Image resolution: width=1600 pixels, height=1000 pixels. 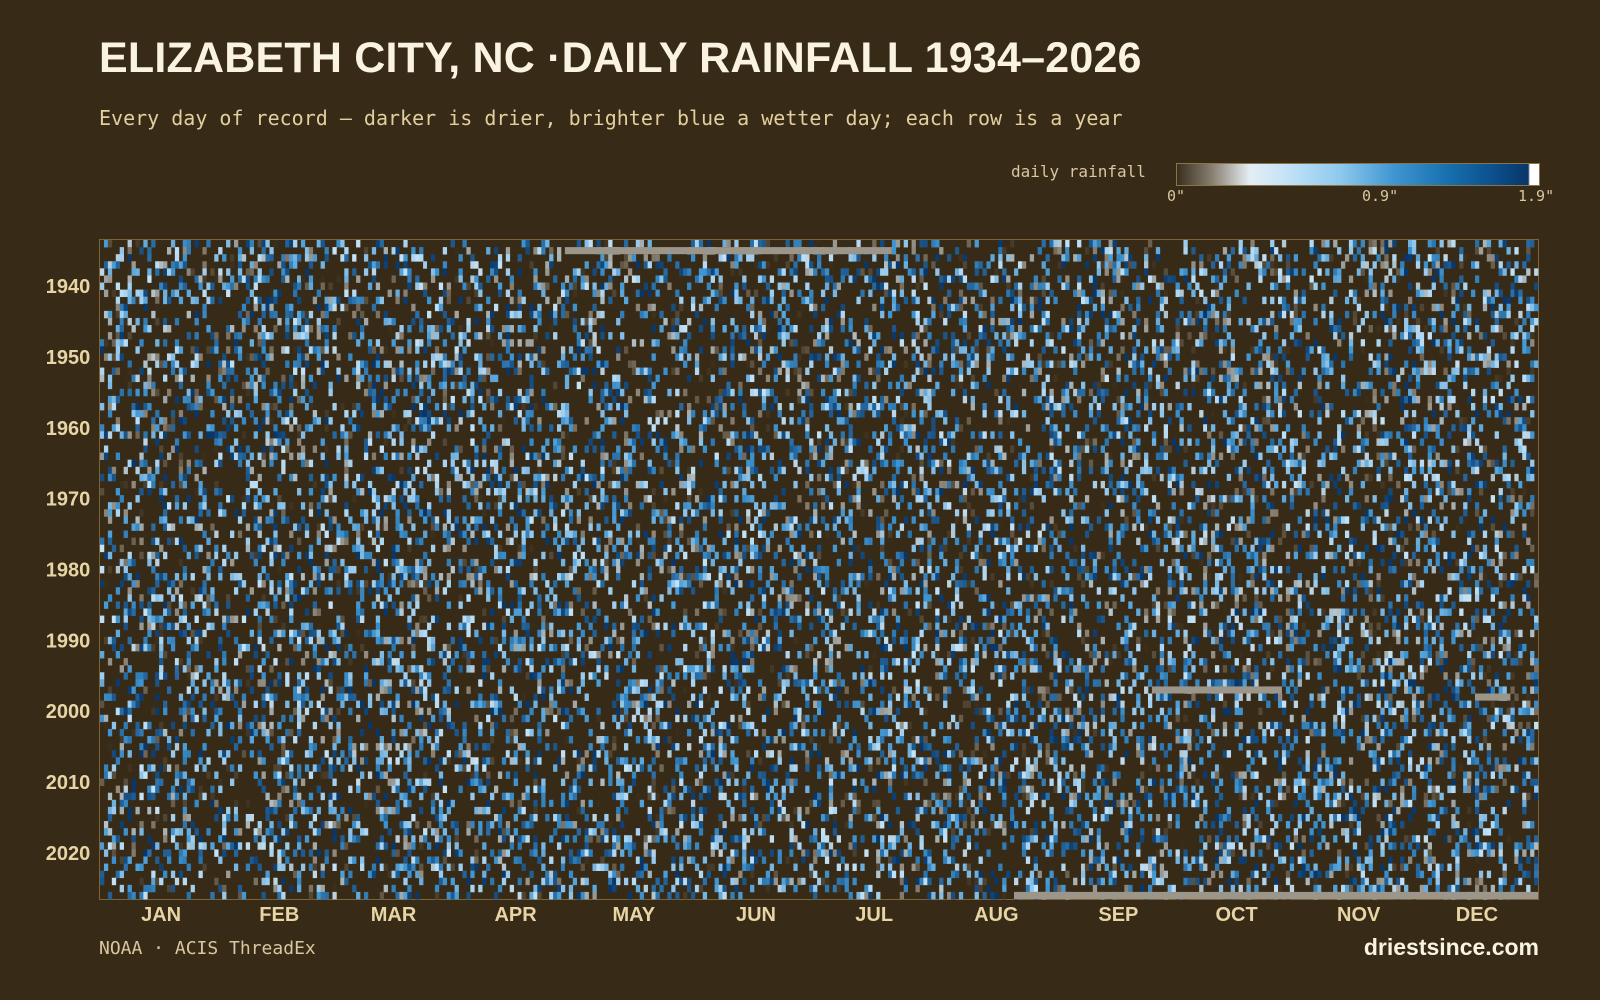 I want to click on colorbar-tick-mid: 0.9", so click(x=1380, y=196).